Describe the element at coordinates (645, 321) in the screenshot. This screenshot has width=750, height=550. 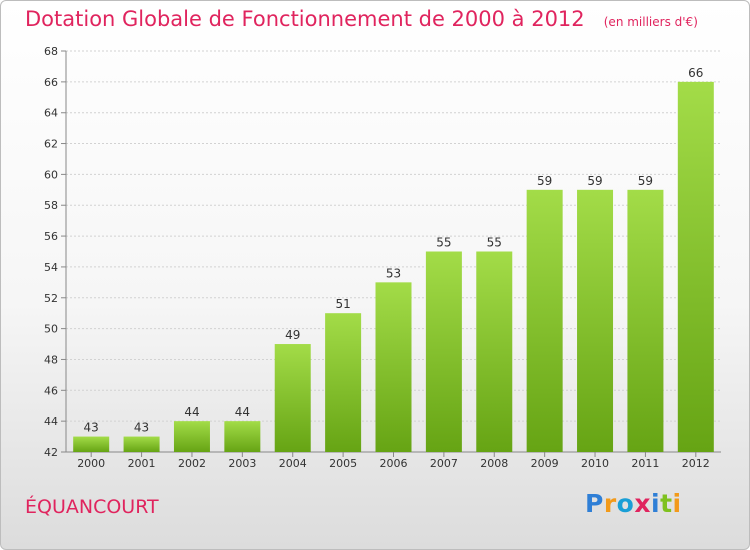
I see `bar-2011` at that location.